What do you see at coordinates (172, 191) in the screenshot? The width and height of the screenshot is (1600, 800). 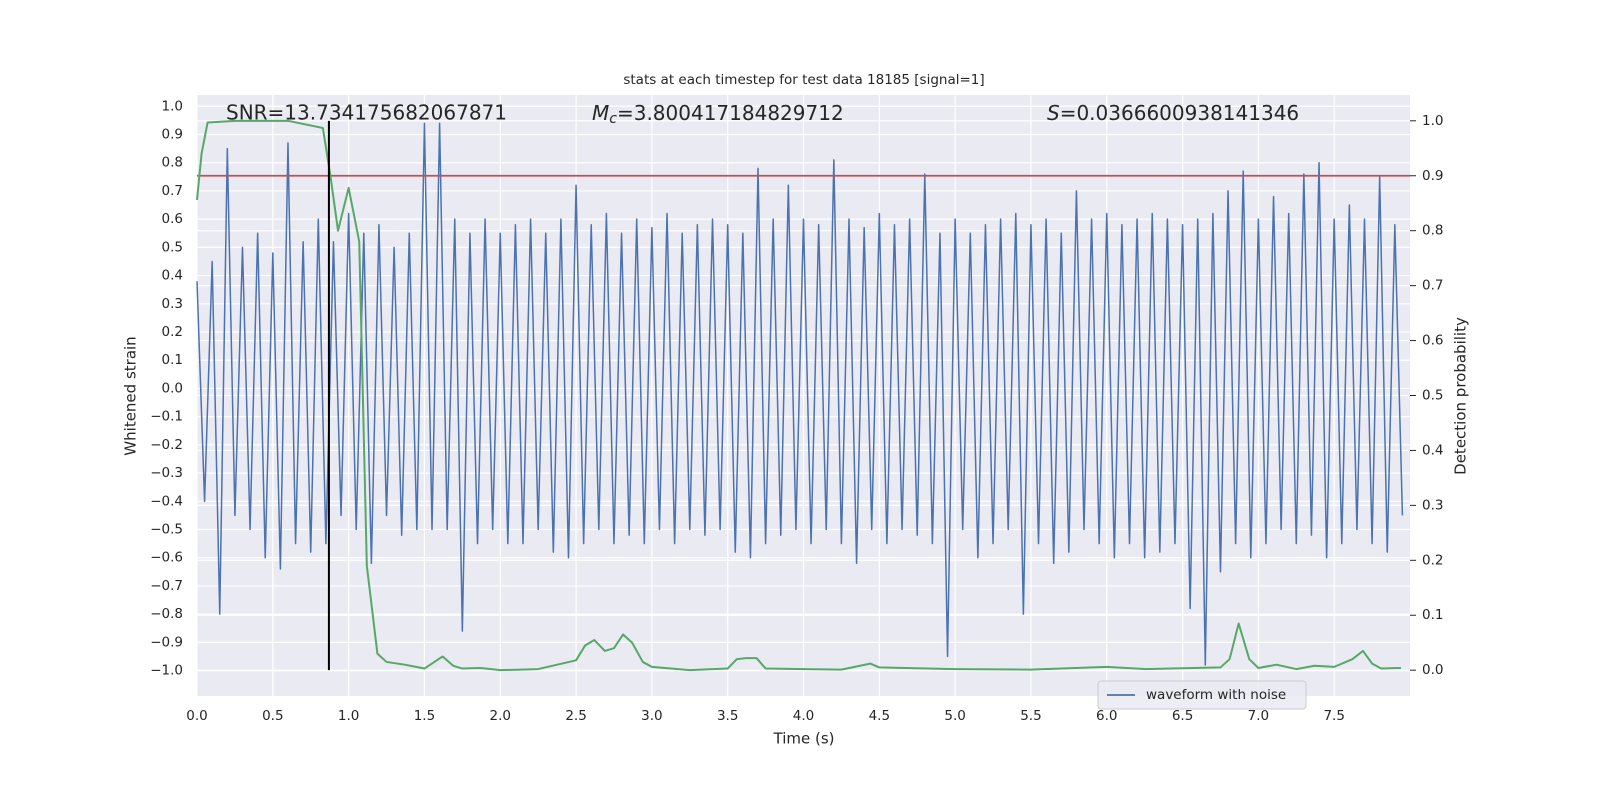 I see `y-tick-label: 0.7` at bounding box center [172, 191].